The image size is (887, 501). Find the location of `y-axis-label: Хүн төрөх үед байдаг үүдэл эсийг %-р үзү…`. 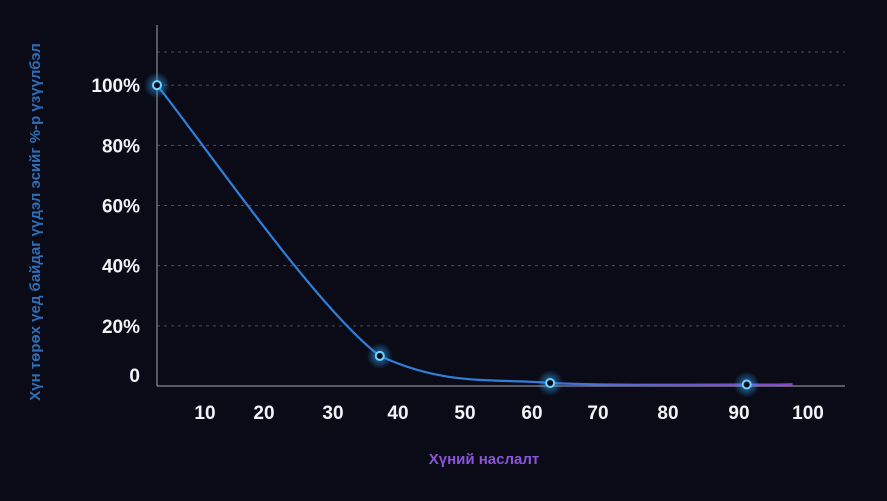

y-axis-label: Хүн төрөх үед байдаг үүдэл эсийг %-р үзү… is located at coordinates (35, 221).